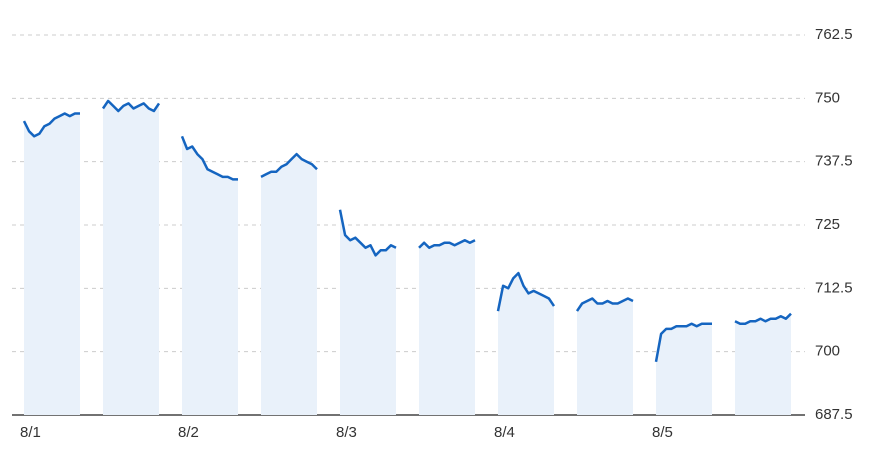 This screenshot has height=459, width=894. What do you see at coordinates (30, 432) in the screenshot?
I see `x-tick-label: 8/1` at bounding box center [30, 432].